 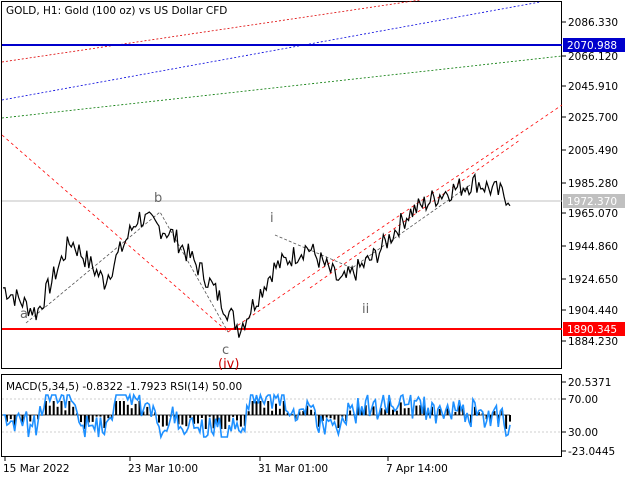 I want to click on time-axis-label: 7 Apr 14:00, so click(x=417, y=469).